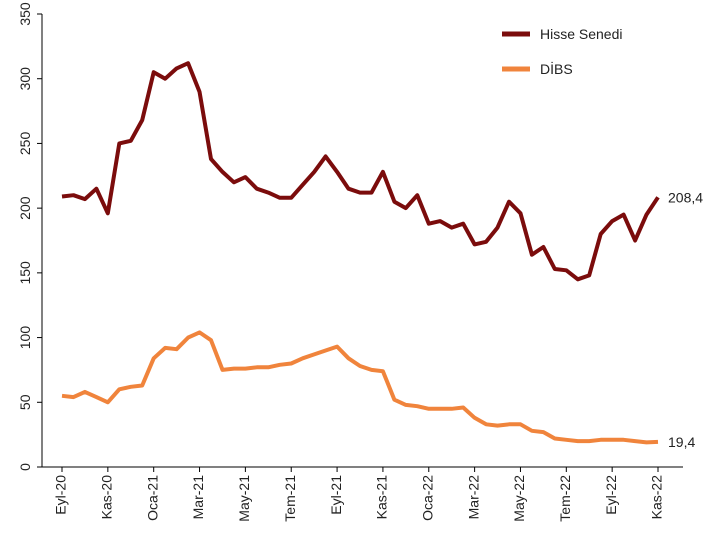 The width and height of the screenshot is (704, 543). What do you see at coordinates (25, 79) in the screenshot?
I see `y-tick-label: 300` at bounding box center [25, 79].